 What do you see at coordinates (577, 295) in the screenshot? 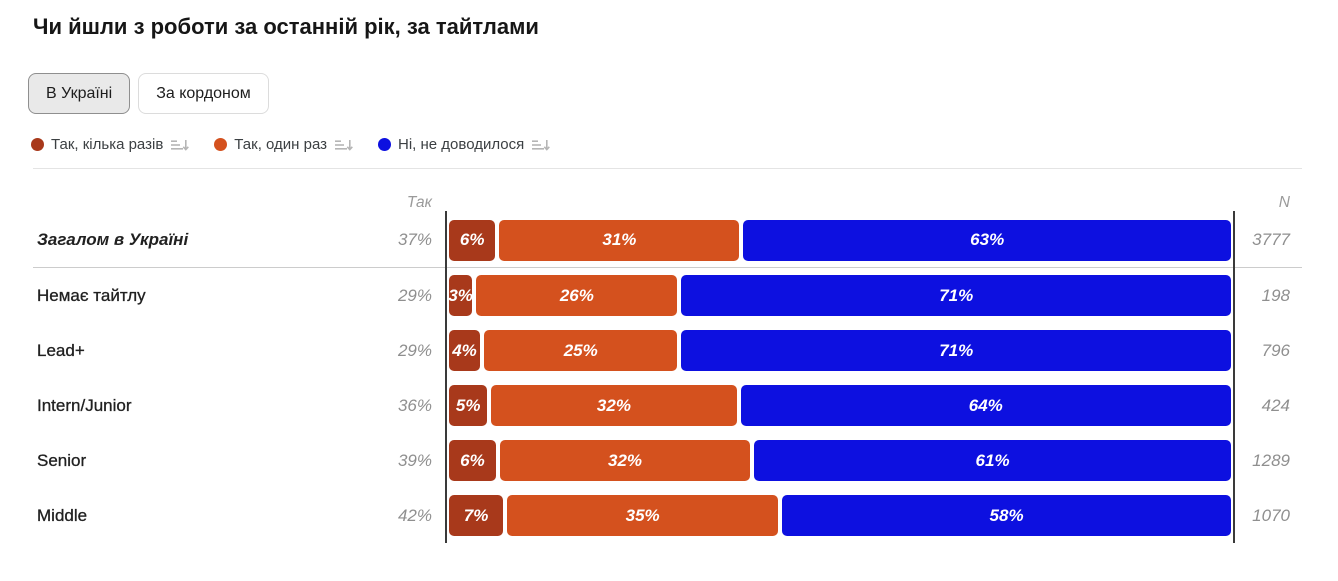
I see `bar-segment: 26%` at bounding box center [577, 295].